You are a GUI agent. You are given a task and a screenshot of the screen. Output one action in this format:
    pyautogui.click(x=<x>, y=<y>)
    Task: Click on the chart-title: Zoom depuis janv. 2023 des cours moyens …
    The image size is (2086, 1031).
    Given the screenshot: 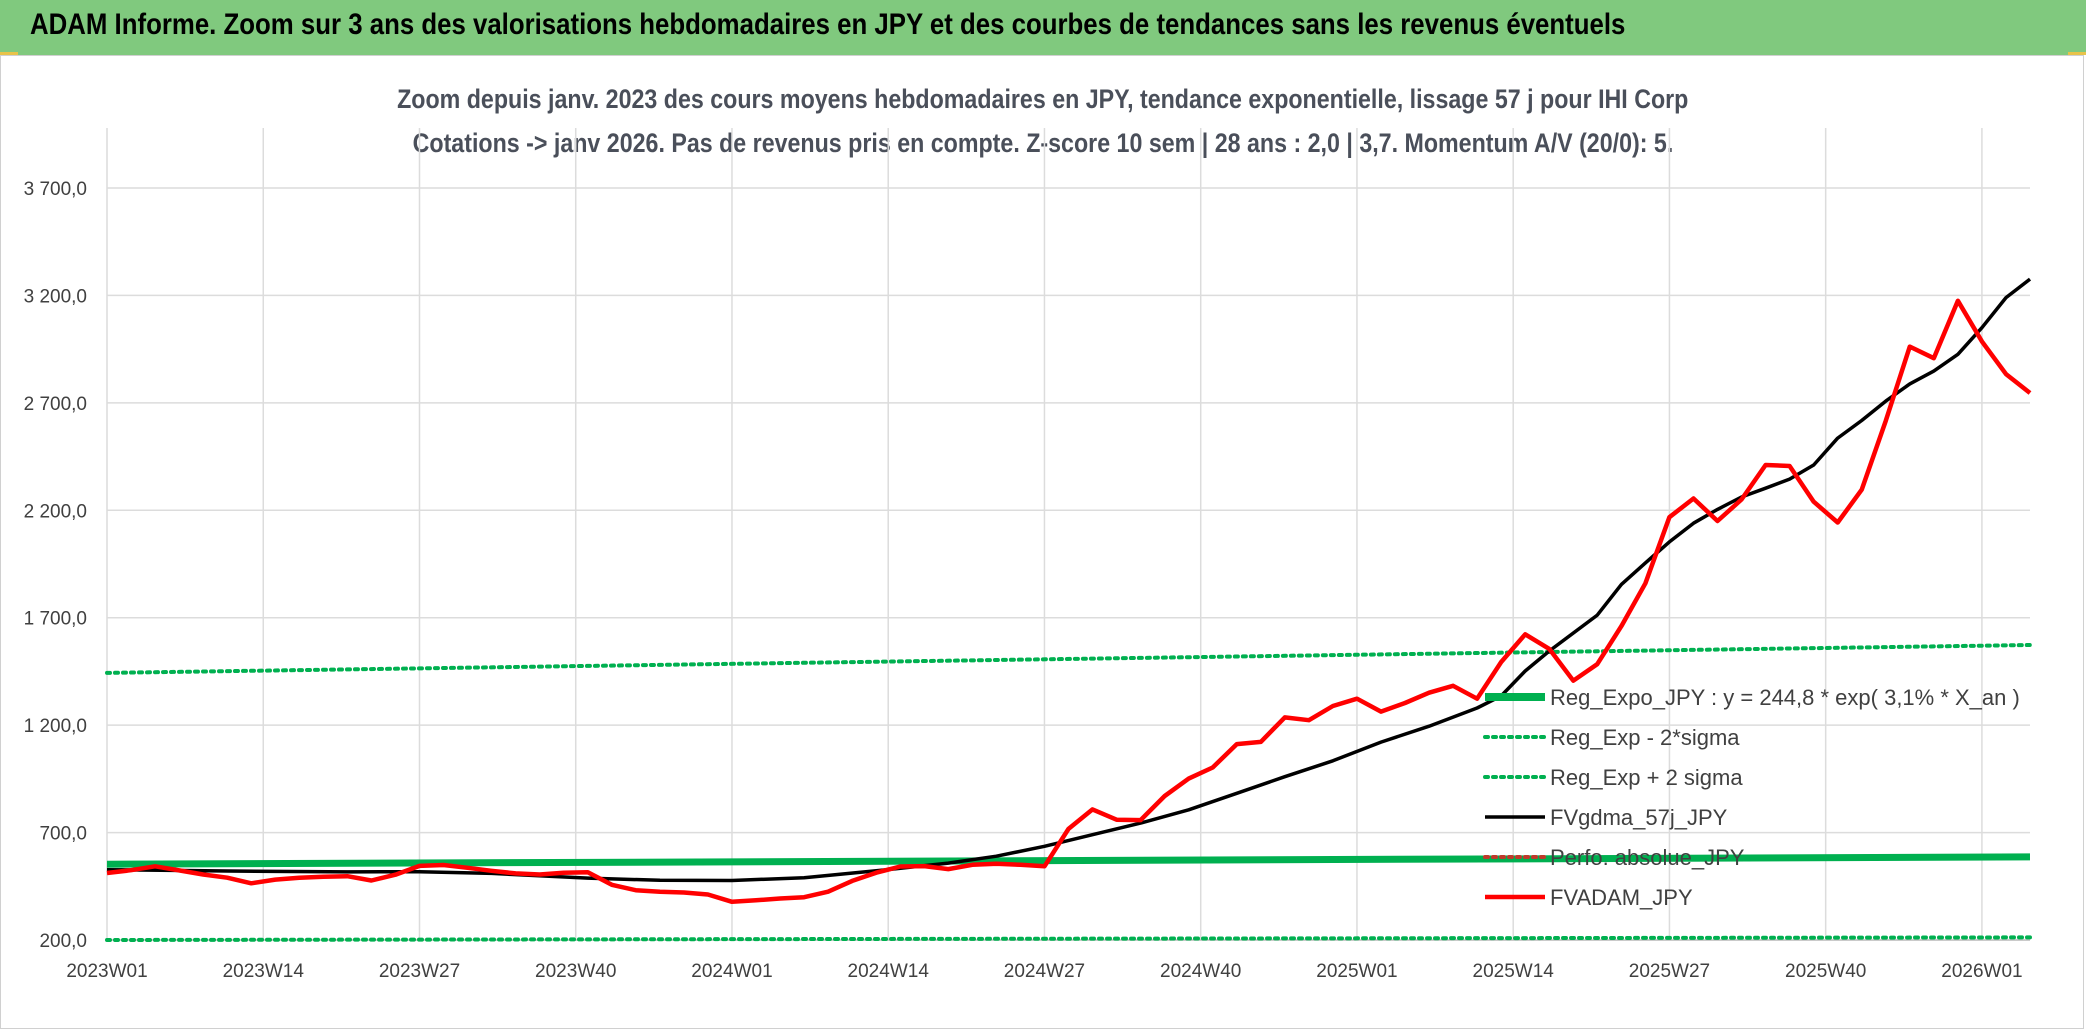 What is the action you would take?
    pyautogui.click(x=1043, y=99)
    